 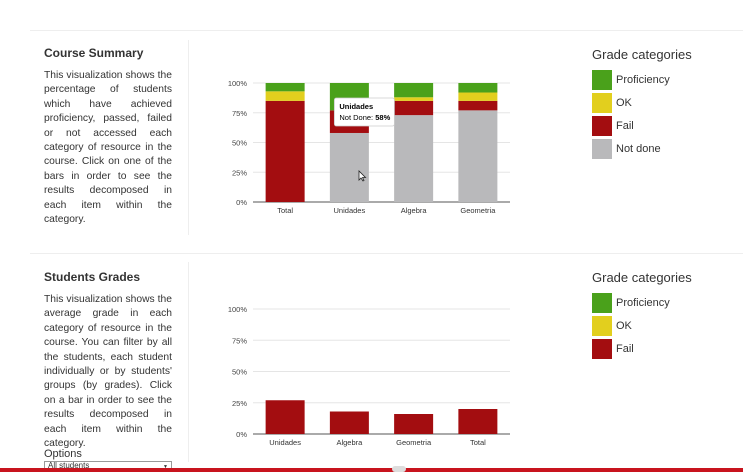 What do you see at coordinates (362, 176) in the screenshot?
I see `mouse-pointer-icon` at bounding box center [362, 176].